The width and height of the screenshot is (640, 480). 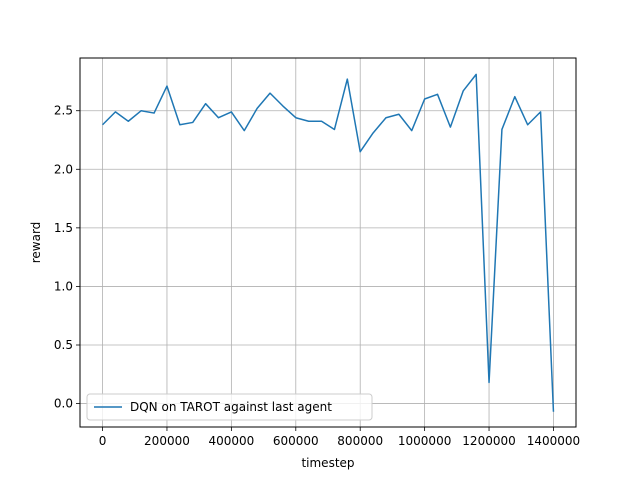 What do you see at coordinates (36, 243) in the screenshot?
I see `y-axis-label: reward` at bounding box center [36, 243].